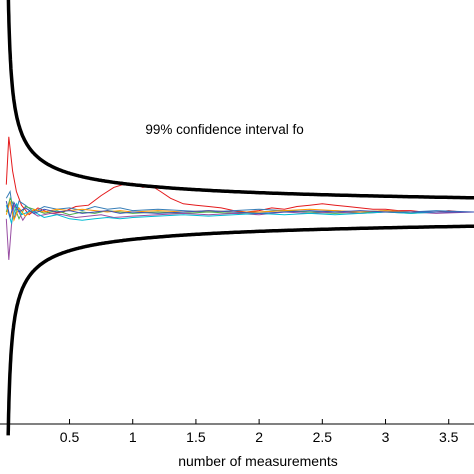  Describe the element at coordinates (70, 437) in the screenshot. I see `x-tick-label-1: 0.5` at that location.